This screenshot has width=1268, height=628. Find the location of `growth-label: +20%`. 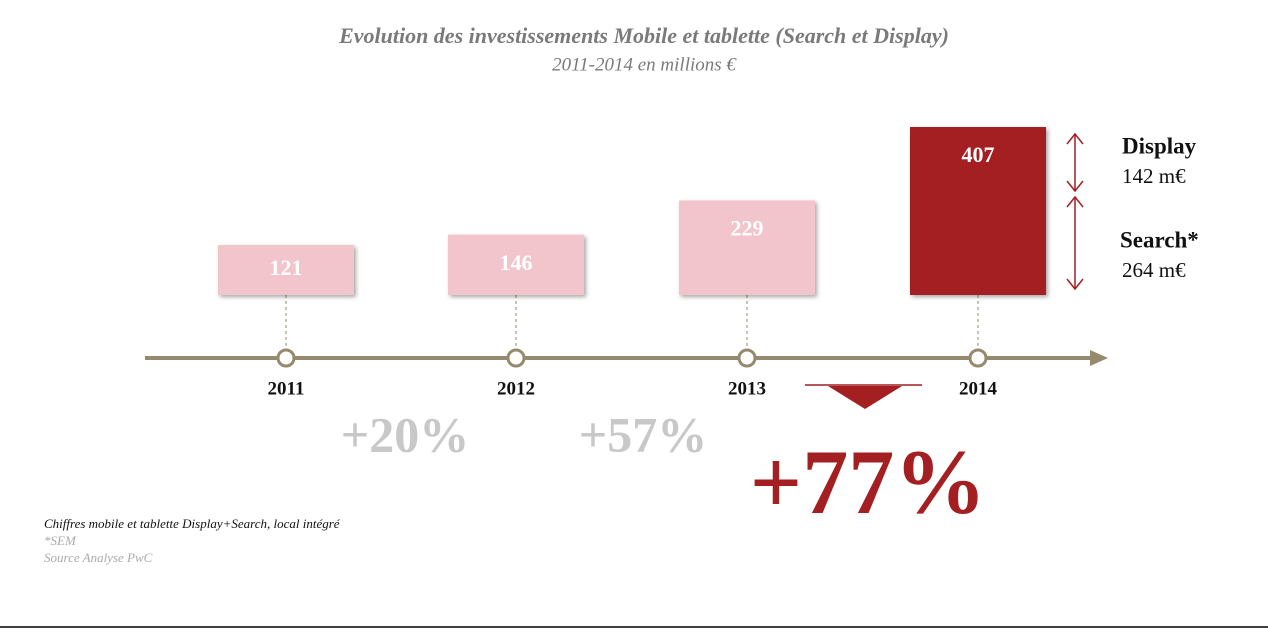

growth-label: +20% is located at coordinates (405, 434).